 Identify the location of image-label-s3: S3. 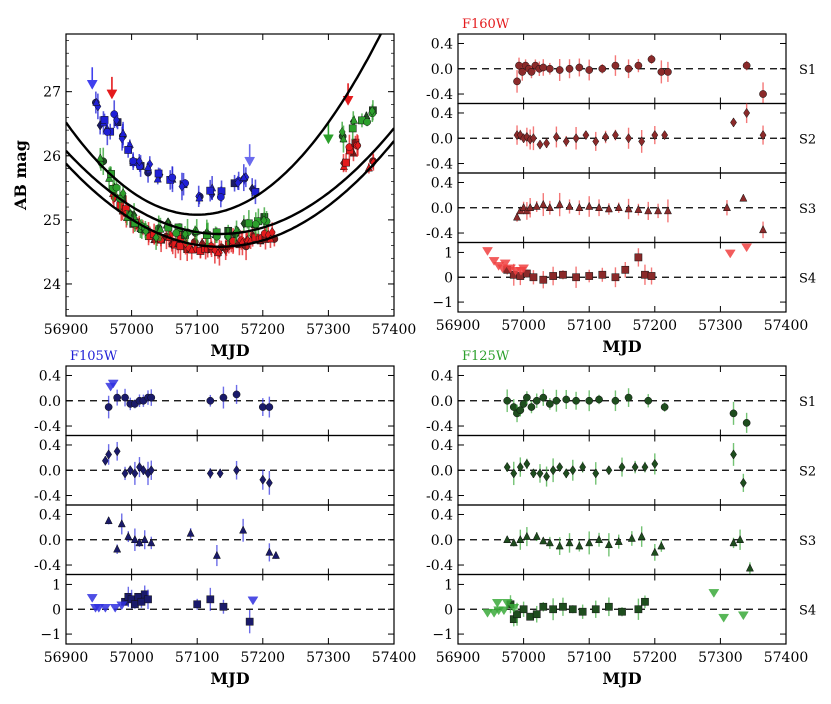
(807, 209).